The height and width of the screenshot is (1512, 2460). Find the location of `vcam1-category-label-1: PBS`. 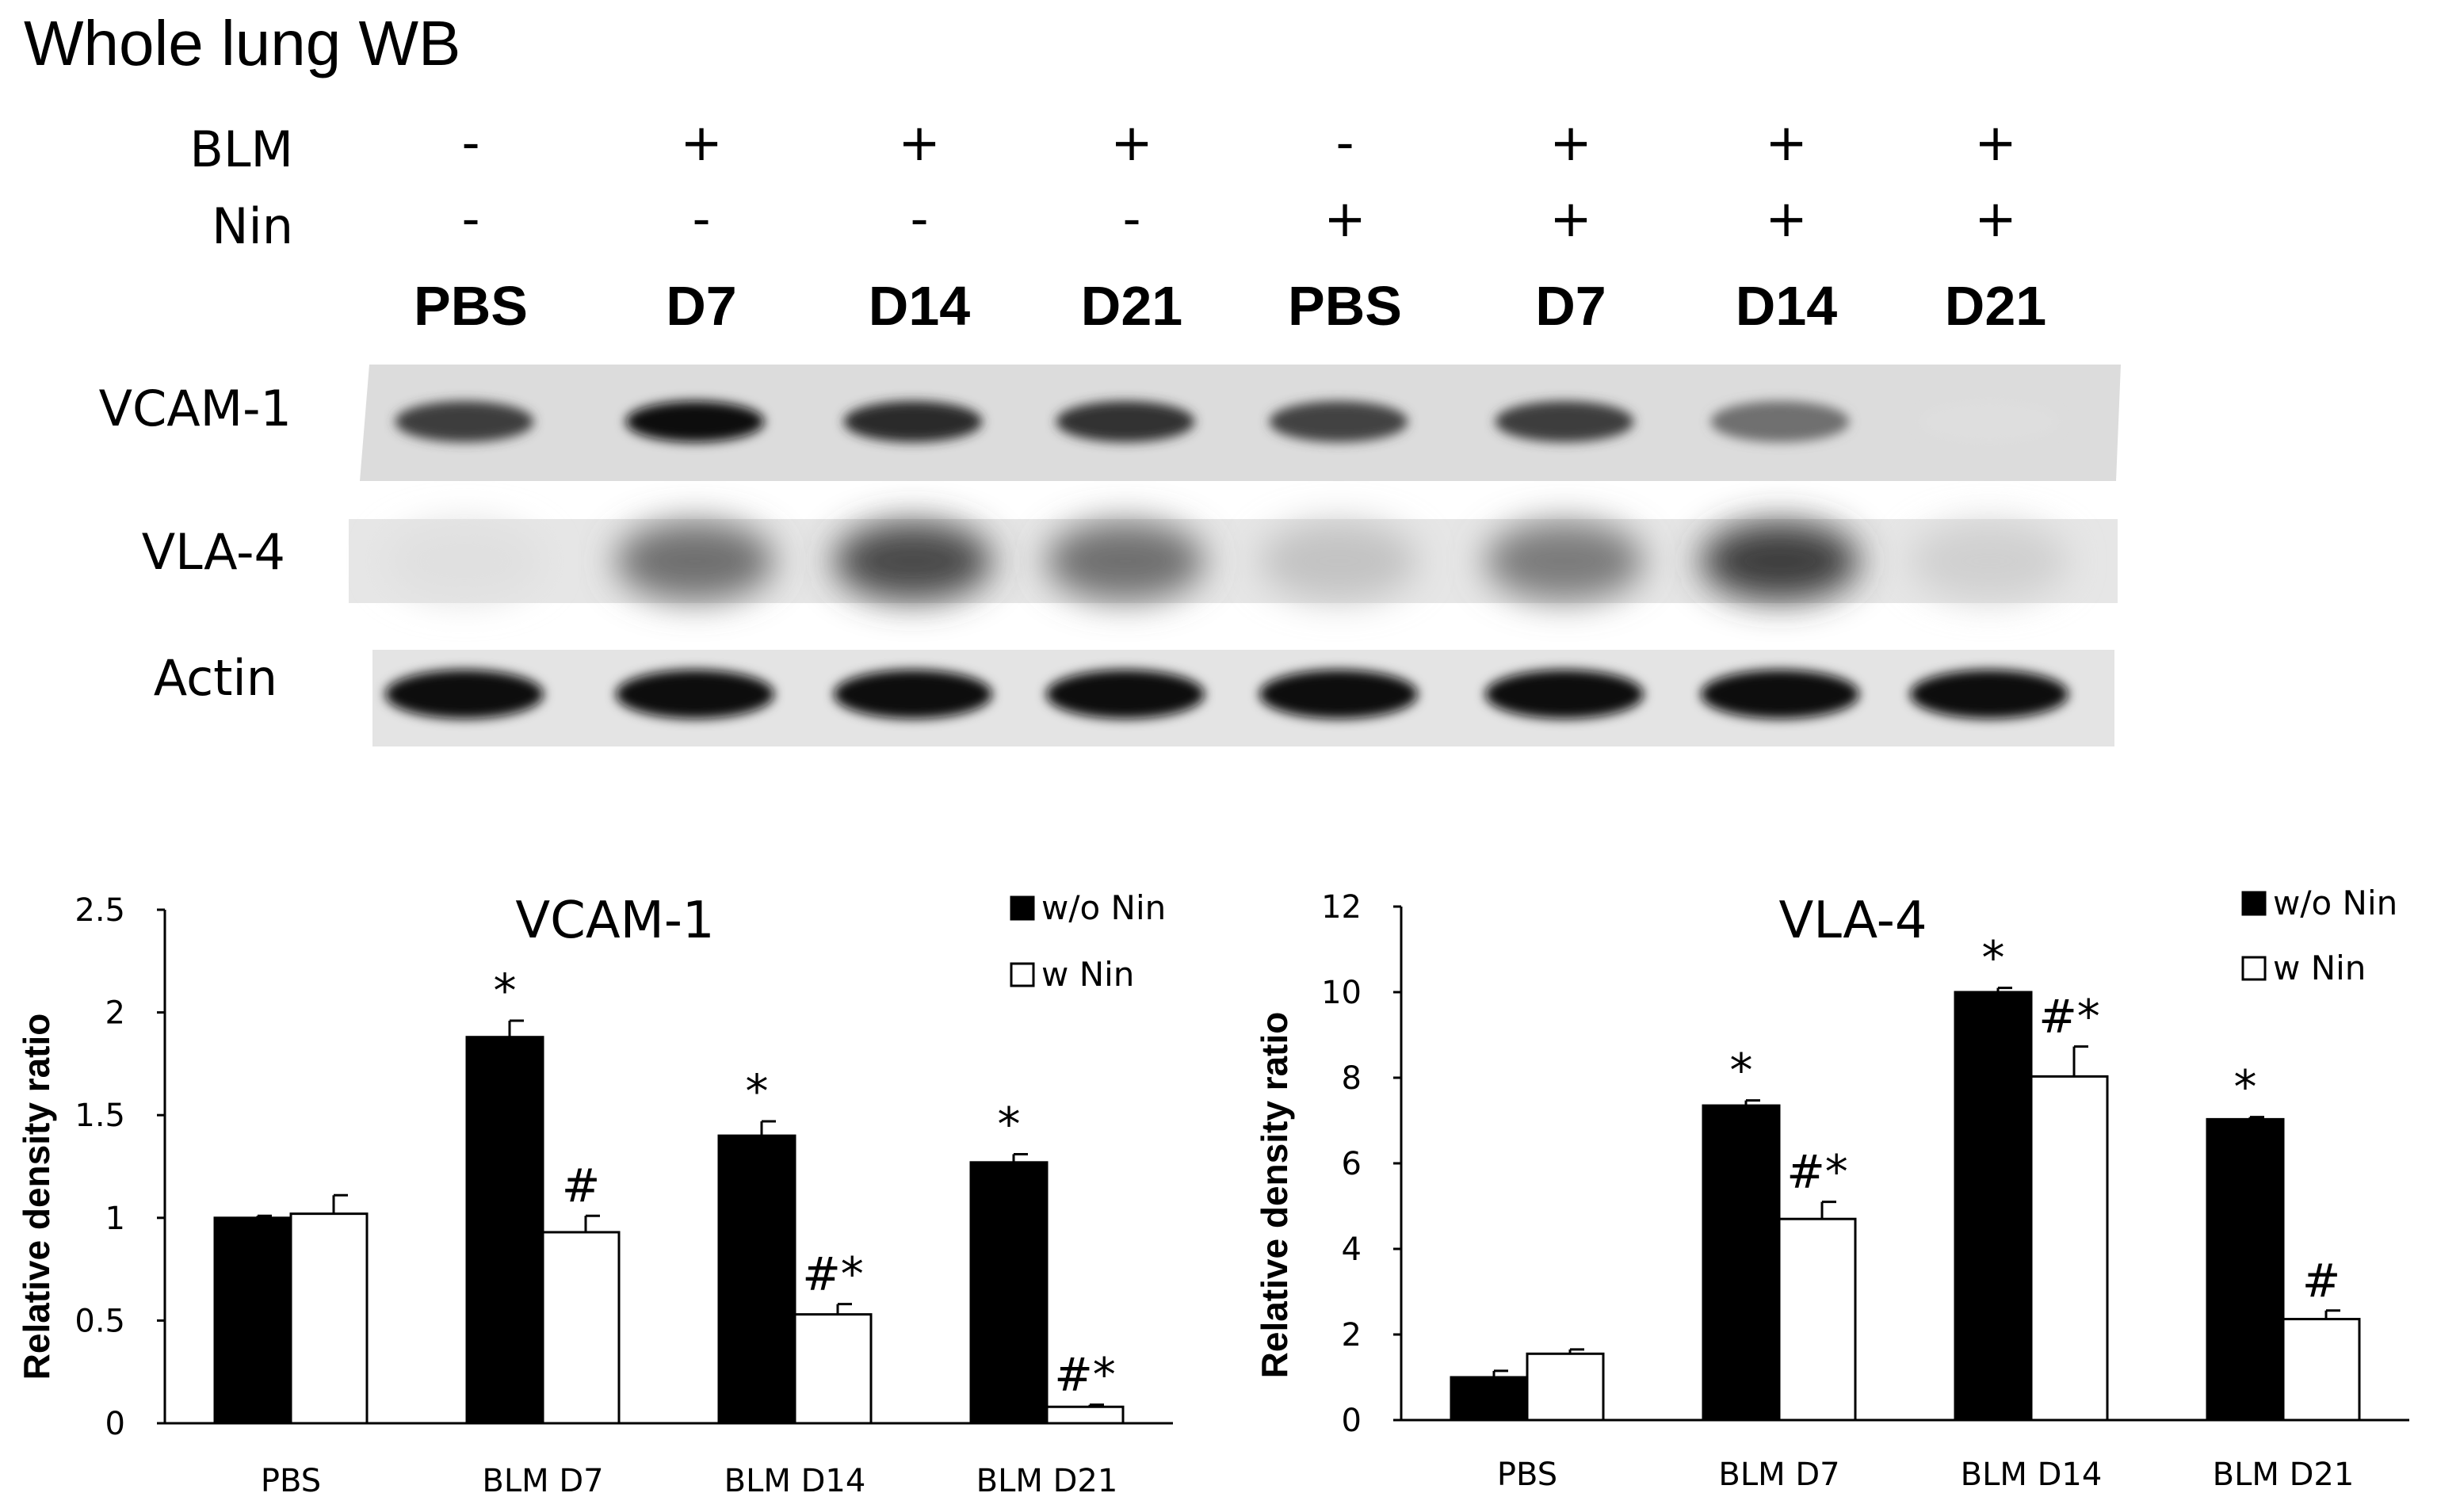

vcam1-category-label-1: PBS is located at coordinates (291, 1481).